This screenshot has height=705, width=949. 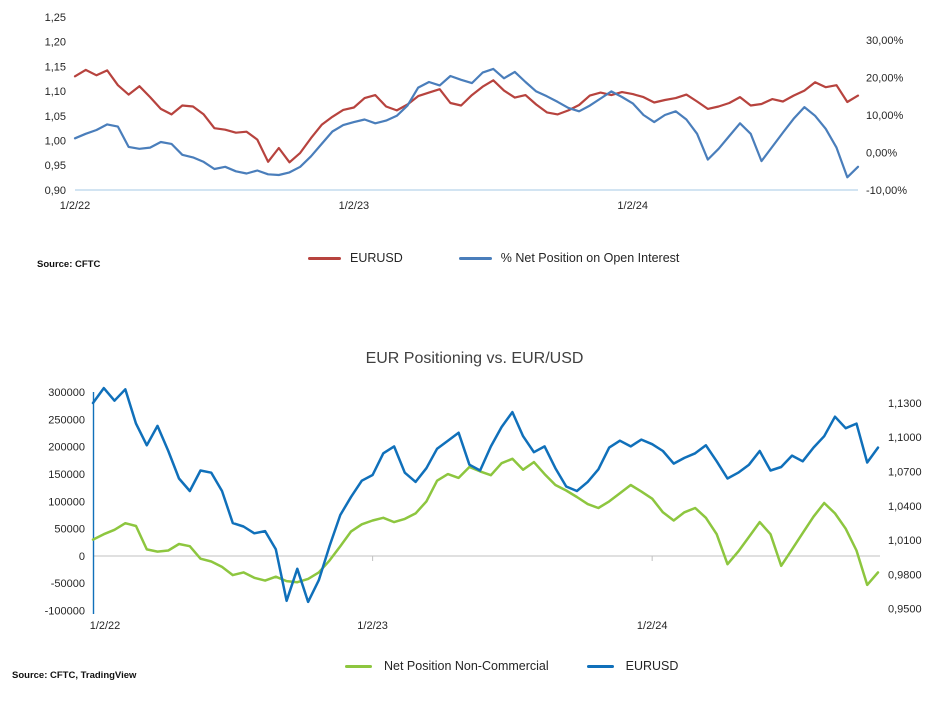 I want to click on right-axis-tick-label: 1,1000, so click(x=905, y=438).